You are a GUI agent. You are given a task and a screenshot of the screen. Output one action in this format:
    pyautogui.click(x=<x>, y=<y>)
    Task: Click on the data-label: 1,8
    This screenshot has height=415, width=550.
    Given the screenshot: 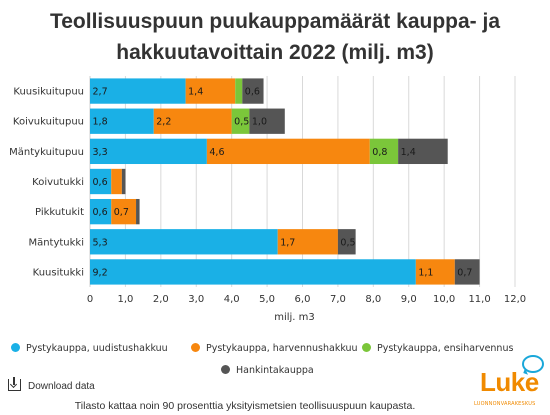 What is the action you would take?
    pyautogui.click(x=100, y=122)
    